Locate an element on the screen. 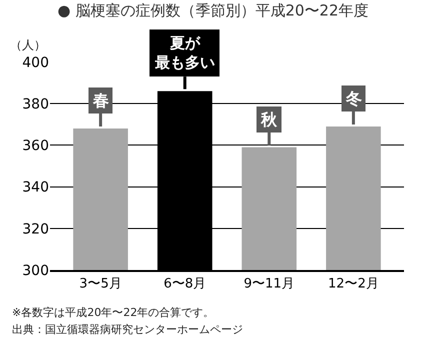 The image size is (426, 346). text: ※各数字は平成20年〜22年の合算です。 is located at coordinates (113, 312).